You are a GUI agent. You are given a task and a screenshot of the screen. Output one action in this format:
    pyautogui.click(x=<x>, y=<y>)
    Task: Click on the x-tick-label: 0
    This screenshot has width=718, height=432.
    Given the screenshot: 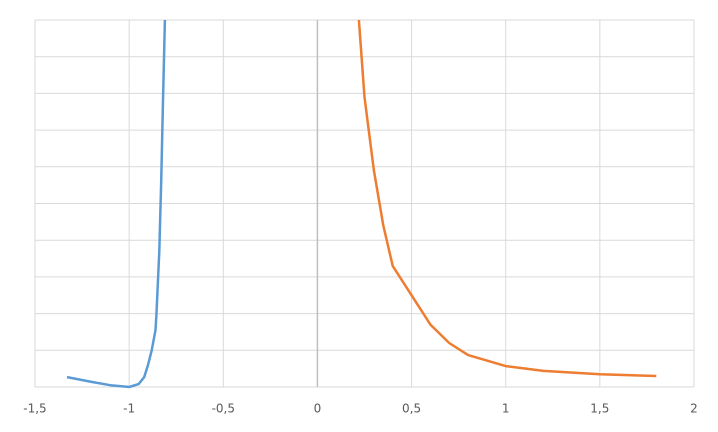 What is the action you would take?
    pyautogui.click(x=318, y=409)
    